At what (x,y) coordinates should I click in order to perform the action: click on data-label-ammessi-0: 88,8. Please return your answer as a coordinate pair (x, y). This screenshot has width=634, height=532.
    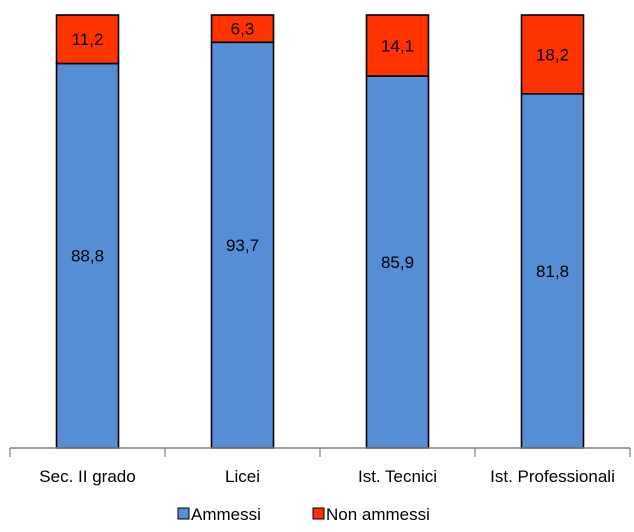
    Looking at the image, I should click on (87, 256).